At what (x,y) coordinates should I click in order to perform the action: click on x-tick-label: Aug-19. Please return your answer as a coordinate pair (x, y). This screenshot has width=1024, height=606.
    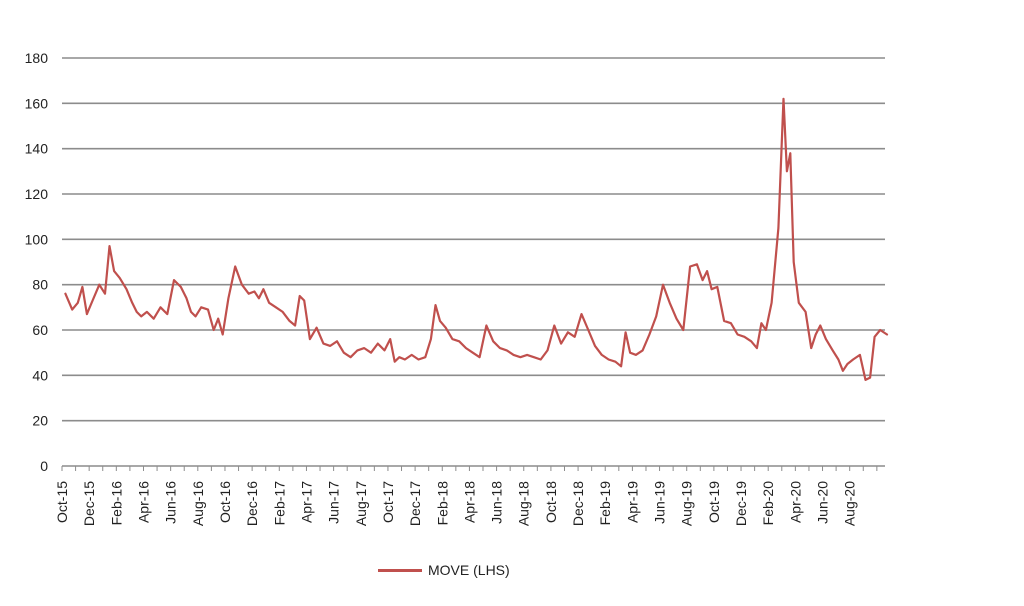
    Looking at the image, I should click on (687, 503).